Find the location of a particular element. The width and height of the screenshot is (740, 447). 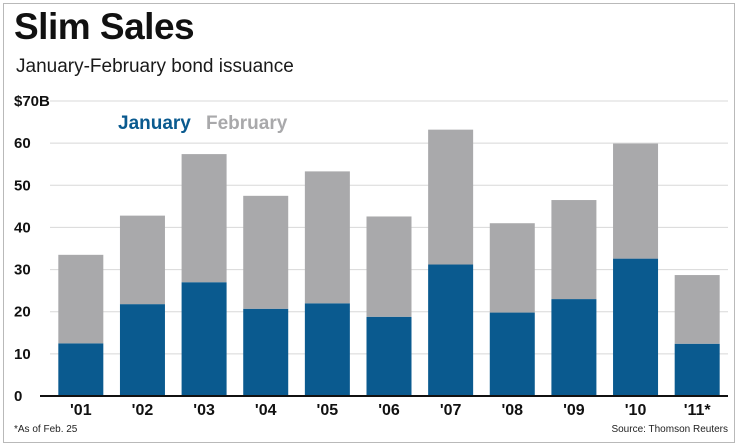

legend-february: February is located at coordinates (247, 123).